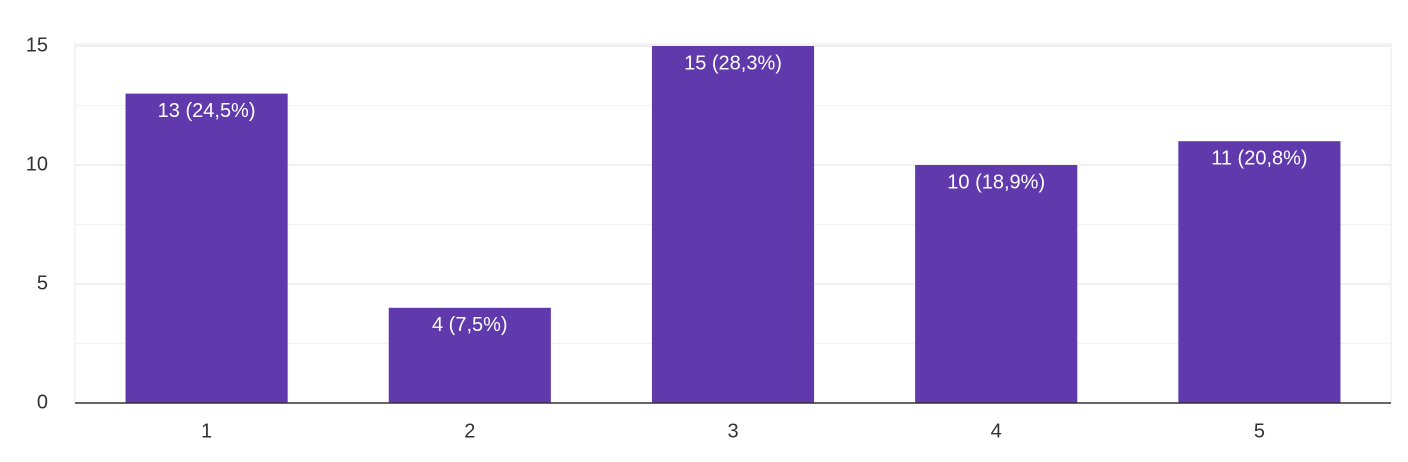 The image size is (1408, 462). Describe the element at coordinates (207, 111) in the screenshot. I see `value-label: 13 (24,5%)` at that location.